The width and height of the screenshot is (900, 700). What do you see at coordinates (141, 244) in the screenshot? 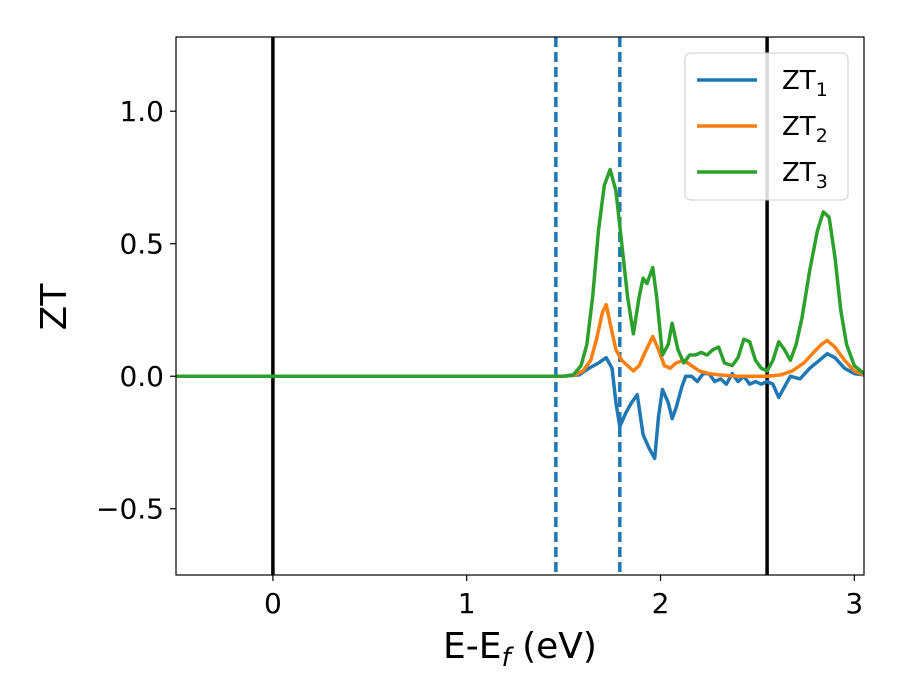
I see `y-tick-label: 0.5` at bounding box center [141, 244].